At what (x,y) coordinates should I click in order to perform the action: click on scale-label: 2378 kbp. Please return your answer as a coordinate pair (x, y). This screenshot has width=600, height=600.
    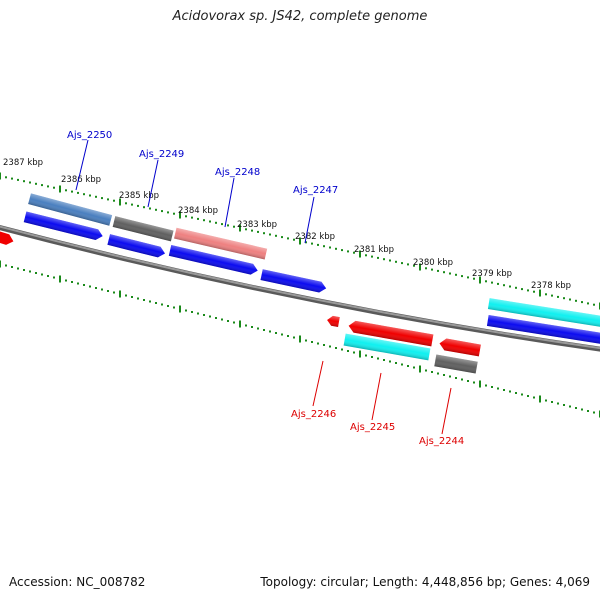
    Looking at the image, I should click on (551, 286).